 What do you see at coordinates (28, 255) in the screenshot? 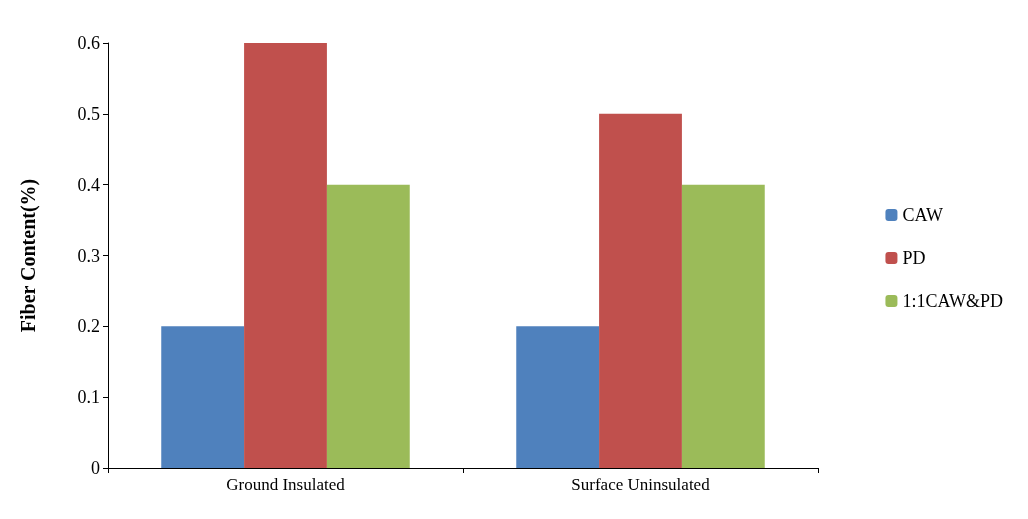
I see `y-axis-title: Fiber Content(%)` at bounding box center [28, 255].